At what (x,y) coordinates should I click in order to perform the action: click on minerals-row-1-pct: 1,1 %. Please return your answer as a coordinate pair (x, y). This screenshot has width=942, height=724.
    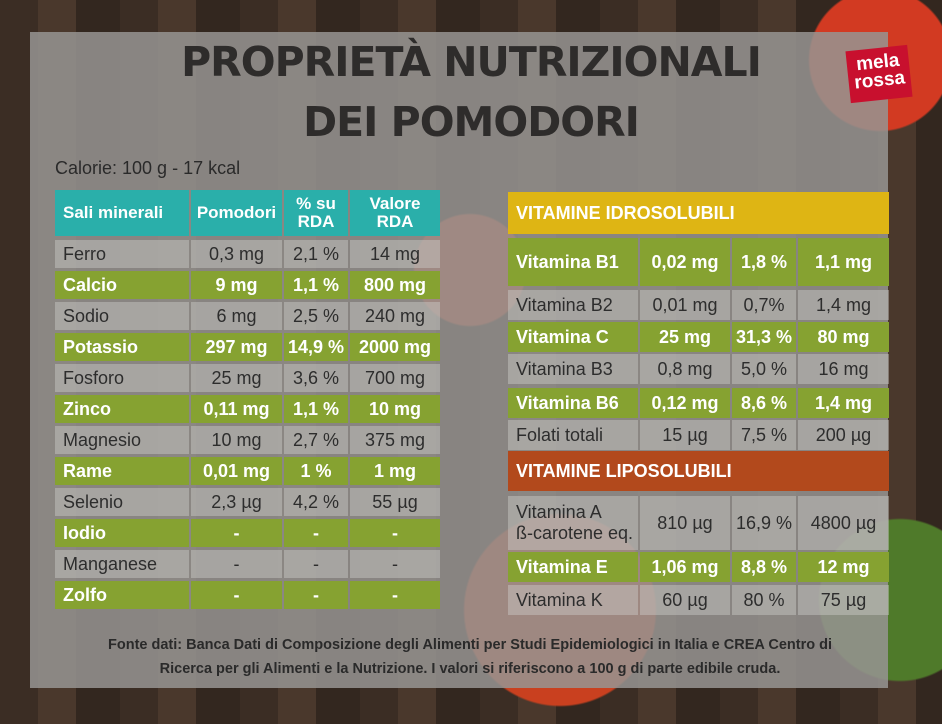
    Looking at the image, I should click on (316, 285).